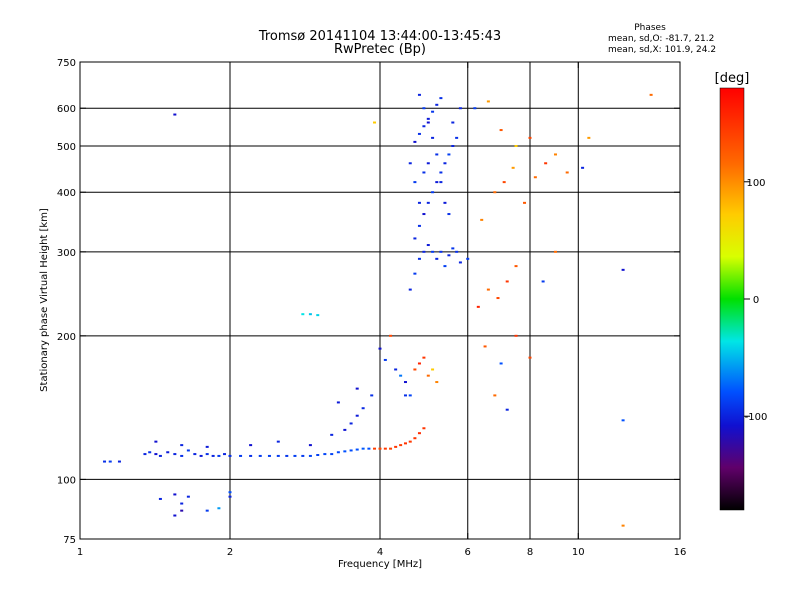 Image resolution: width=800 pixels, height=600 pixels. Describe the element at coordinates (44, 300) in the screenshot. I see `y-axis-label: Stationary phase Virtual Height [km]` at that location.